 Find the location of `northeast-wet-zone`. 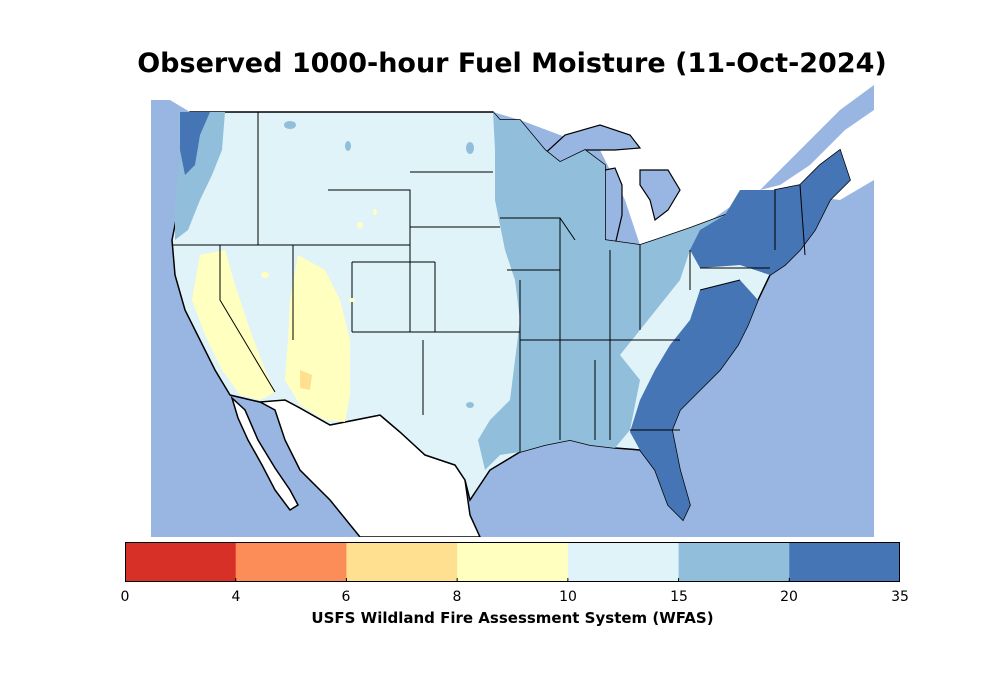

northeast-wet-zone is located at coordinates (770, 212).